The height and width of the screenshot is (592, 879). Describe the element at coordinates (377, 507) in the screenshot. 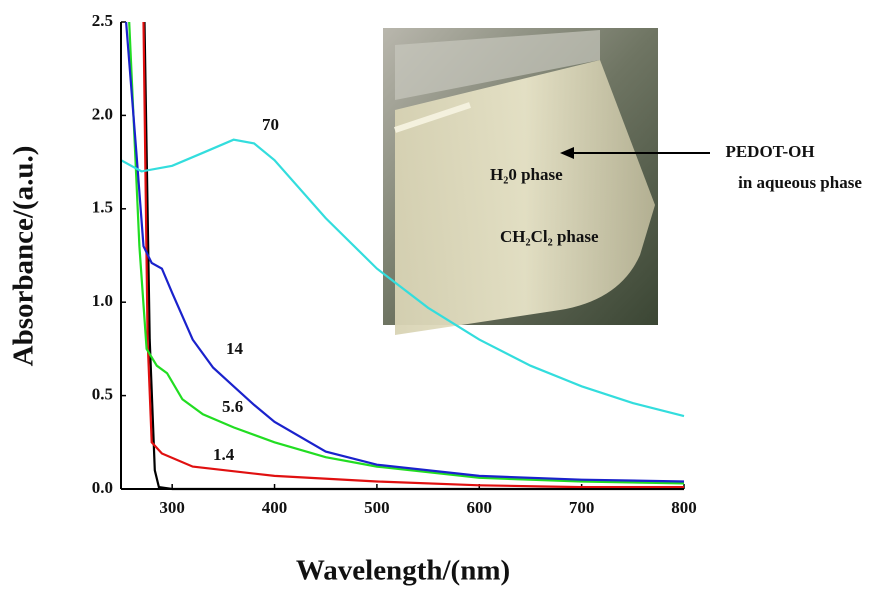

I see `x-tick-label: 500` at that location.